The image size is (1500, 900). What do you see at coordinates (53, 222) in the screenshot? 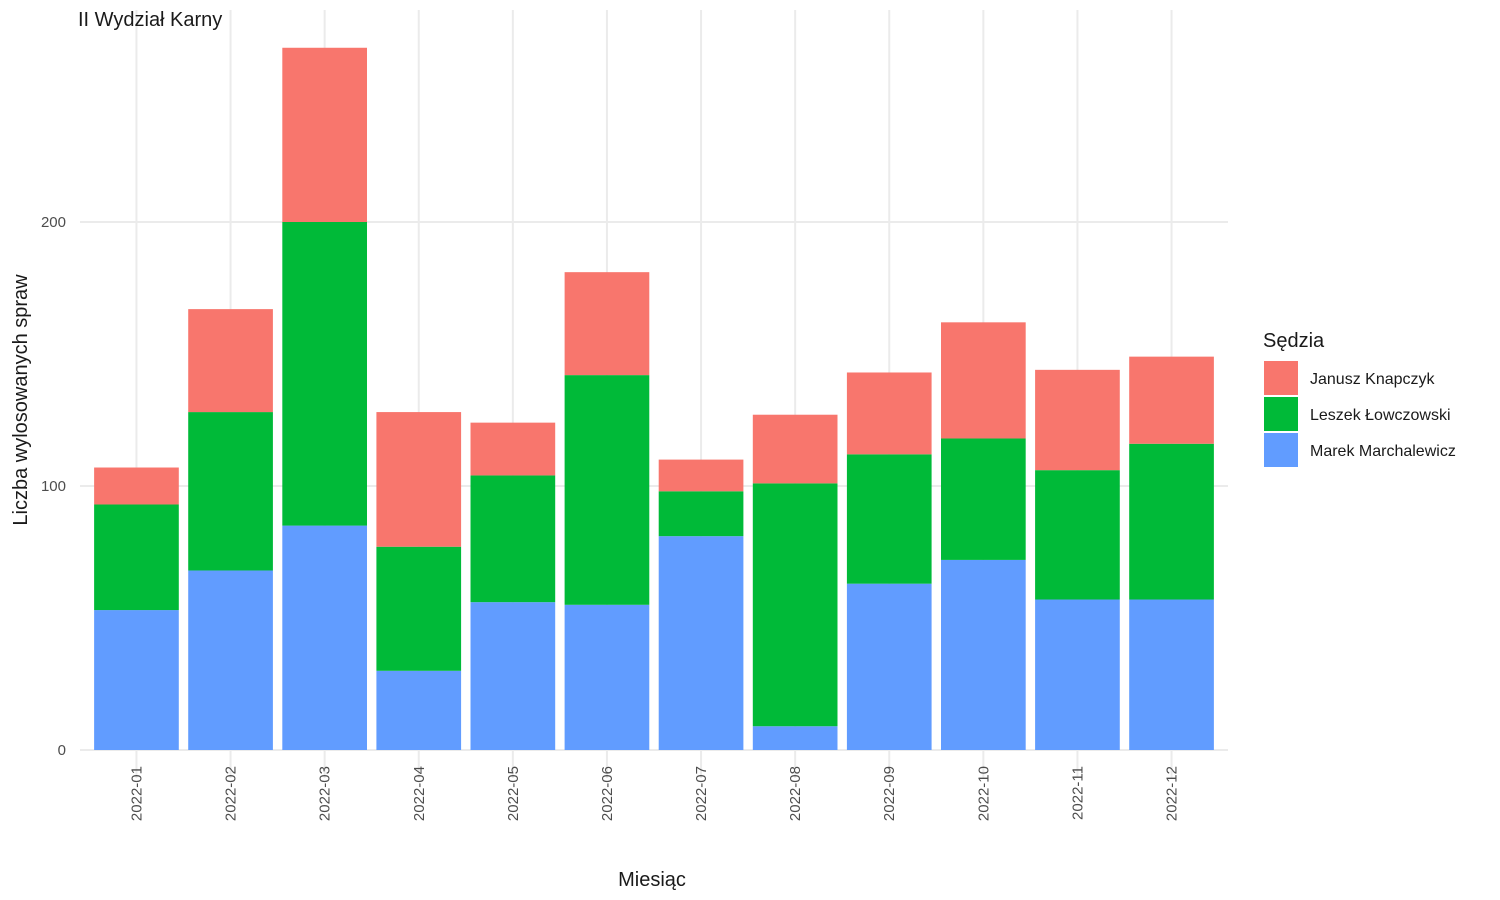
I see `y-tick-label: 200` at bounding box center [53, 222].